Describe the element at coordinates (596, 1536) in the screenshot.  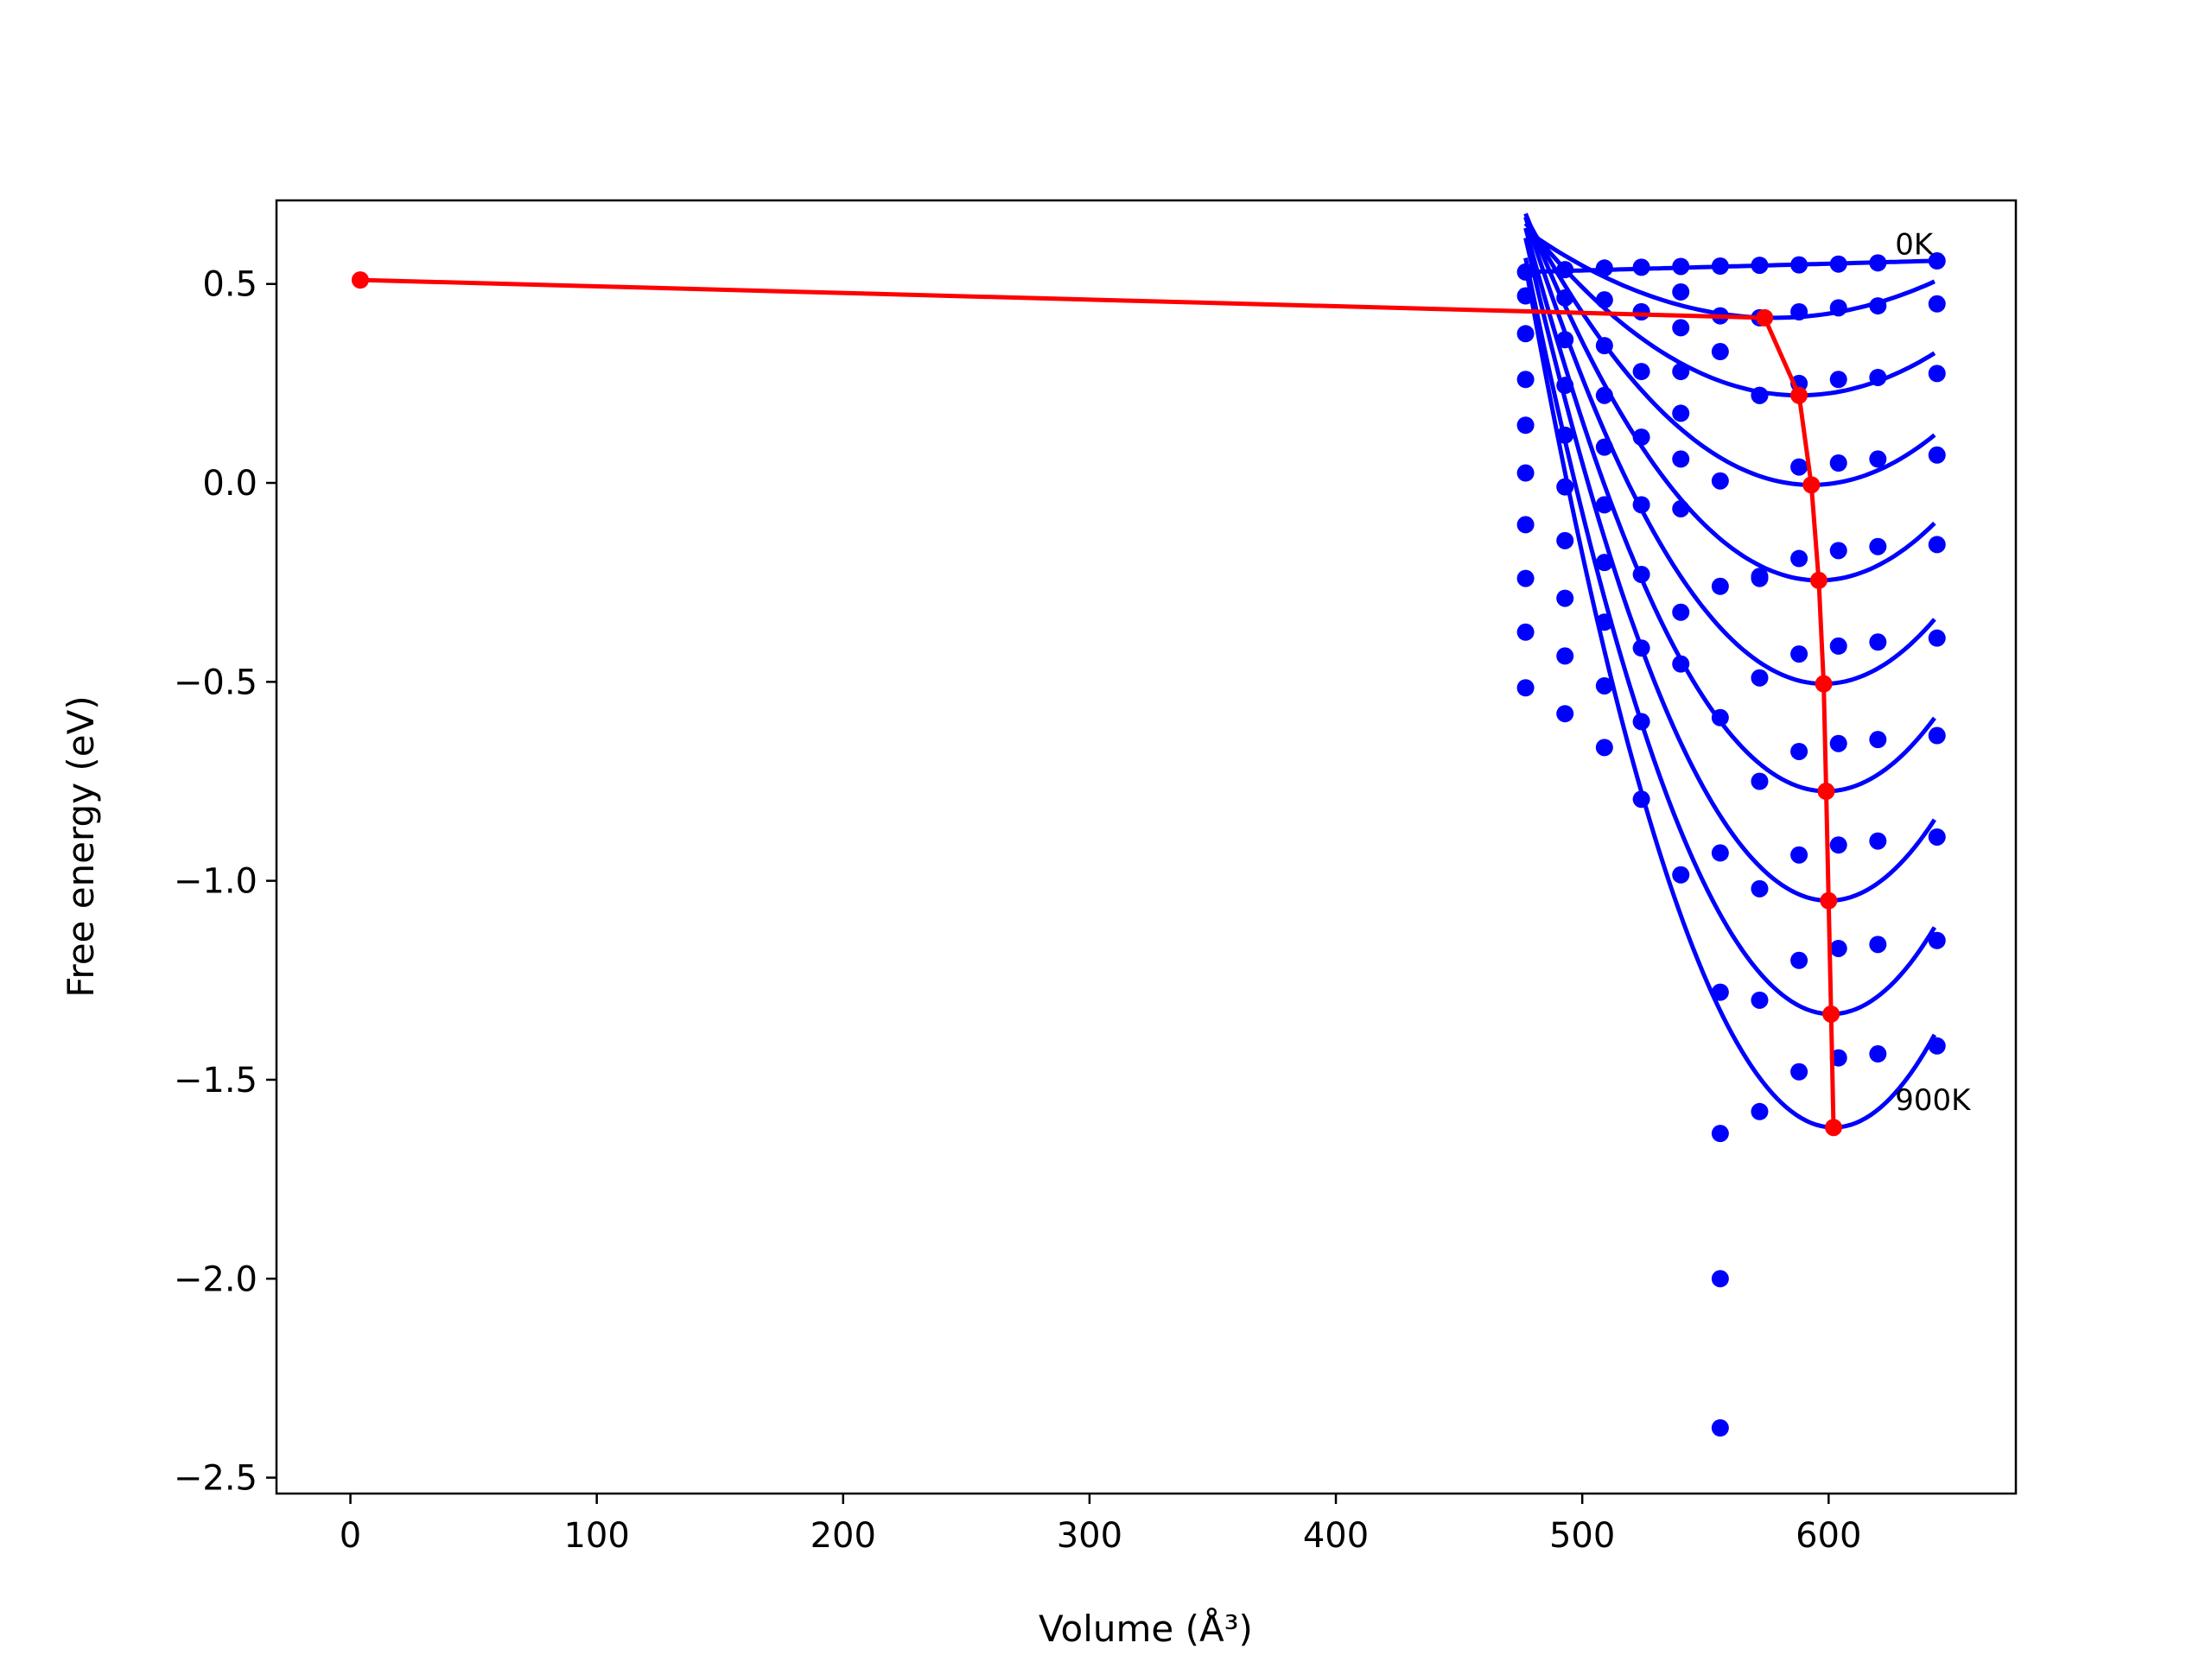
I see `x-tick-label: 100` at that location.